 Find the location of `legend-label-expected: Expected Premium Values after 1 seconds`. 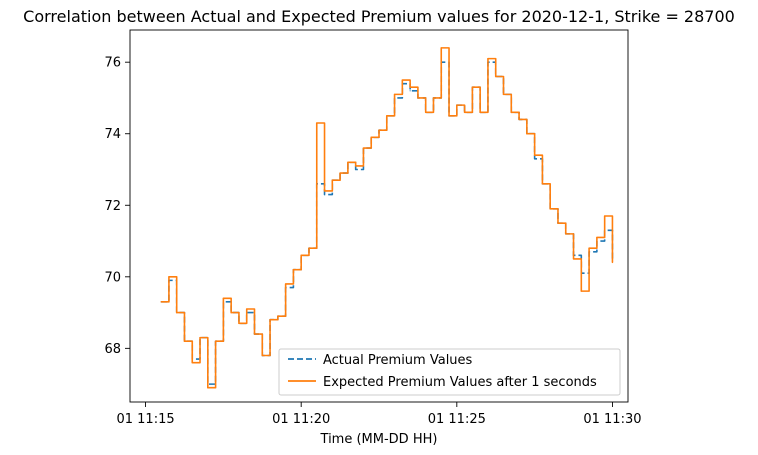

legend-label-expected: Expected Premium Values after 1 seconds is located at coordinates (460, 382).